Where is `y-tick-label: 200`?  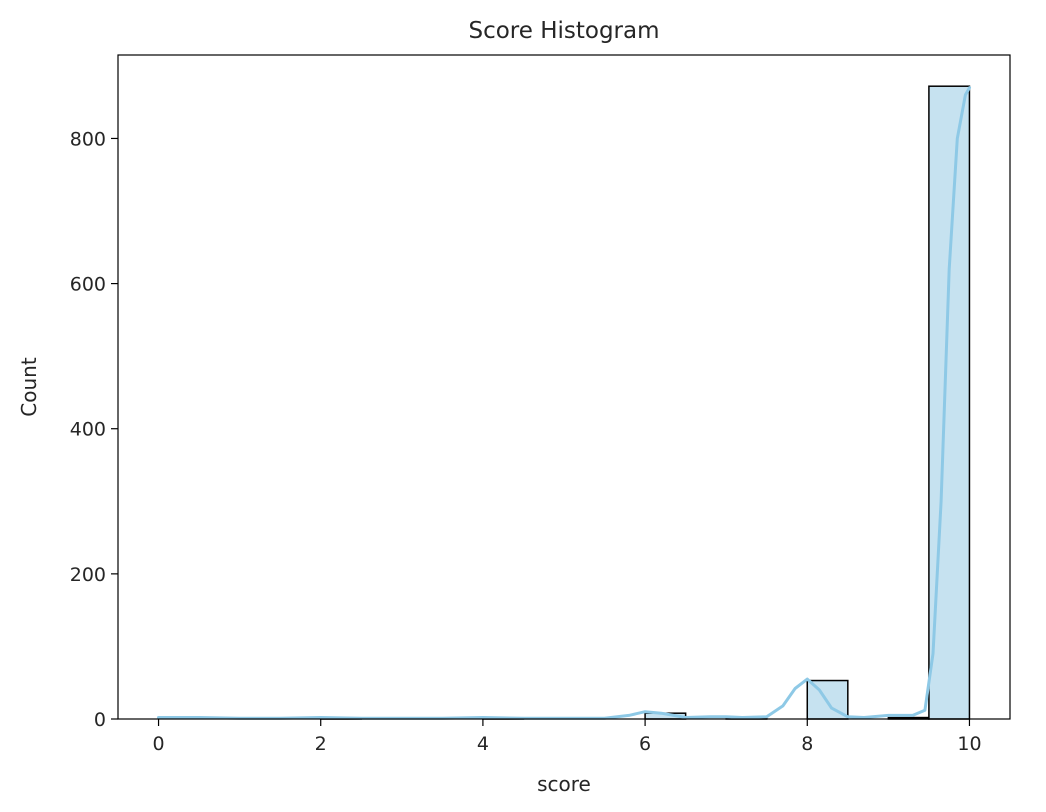
y-tick-label: 200 is located at coordinates (88, 575).